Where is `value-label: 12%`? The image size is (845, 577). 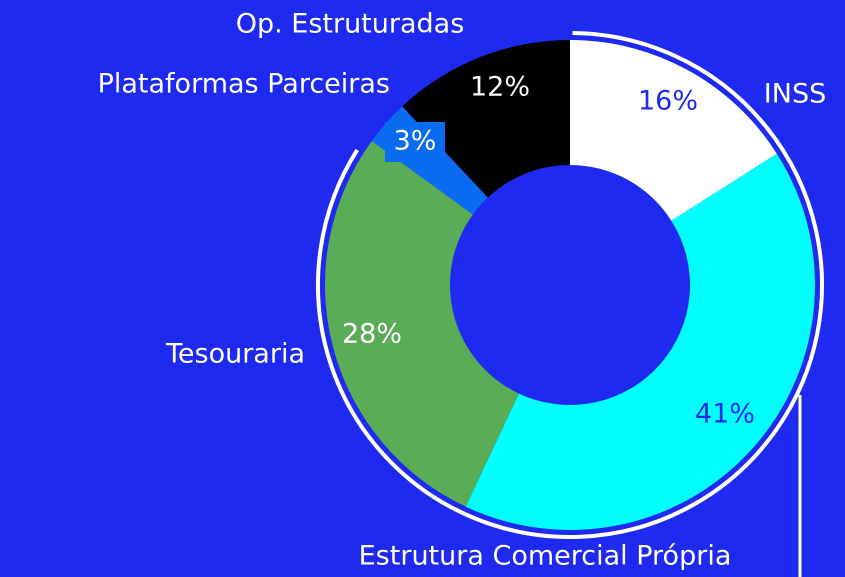 value-label: 12% is located at coordinates (500, 87).